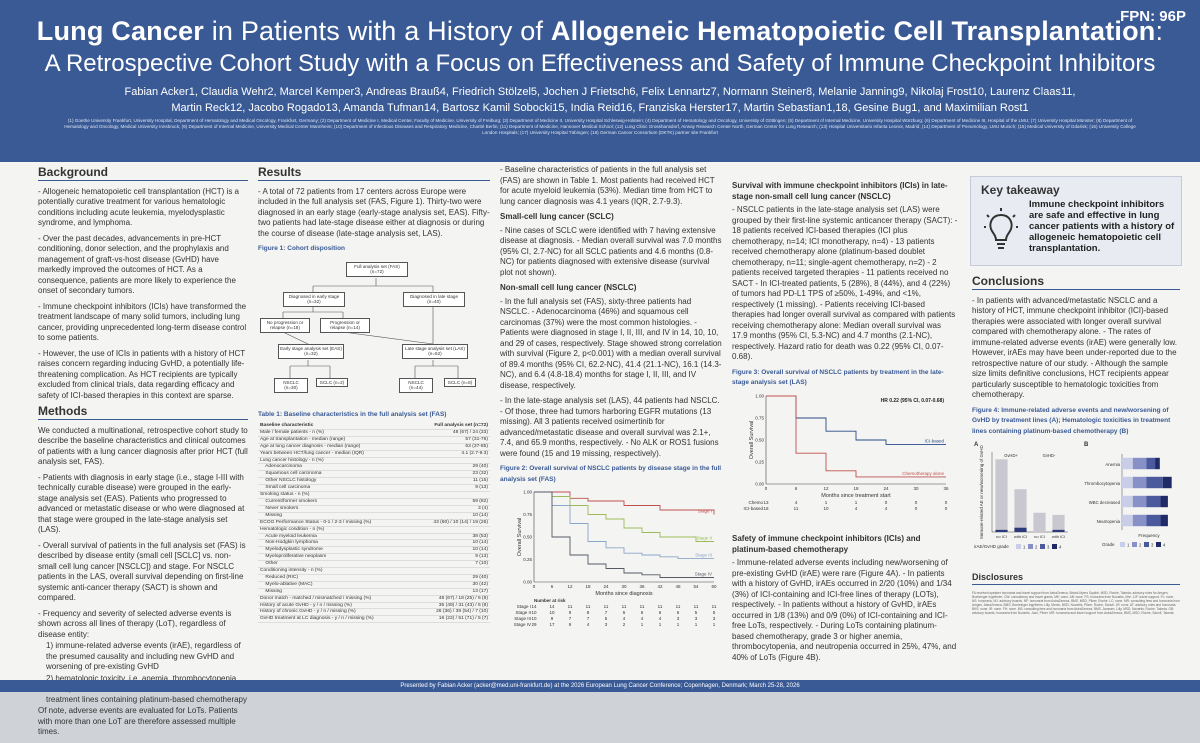 The height and width of the screenshot is (743, 1200). Describe the element at coordinates (1076, 282) in the screenshot. I see `conclusions-heading: Conclusions` at that location.